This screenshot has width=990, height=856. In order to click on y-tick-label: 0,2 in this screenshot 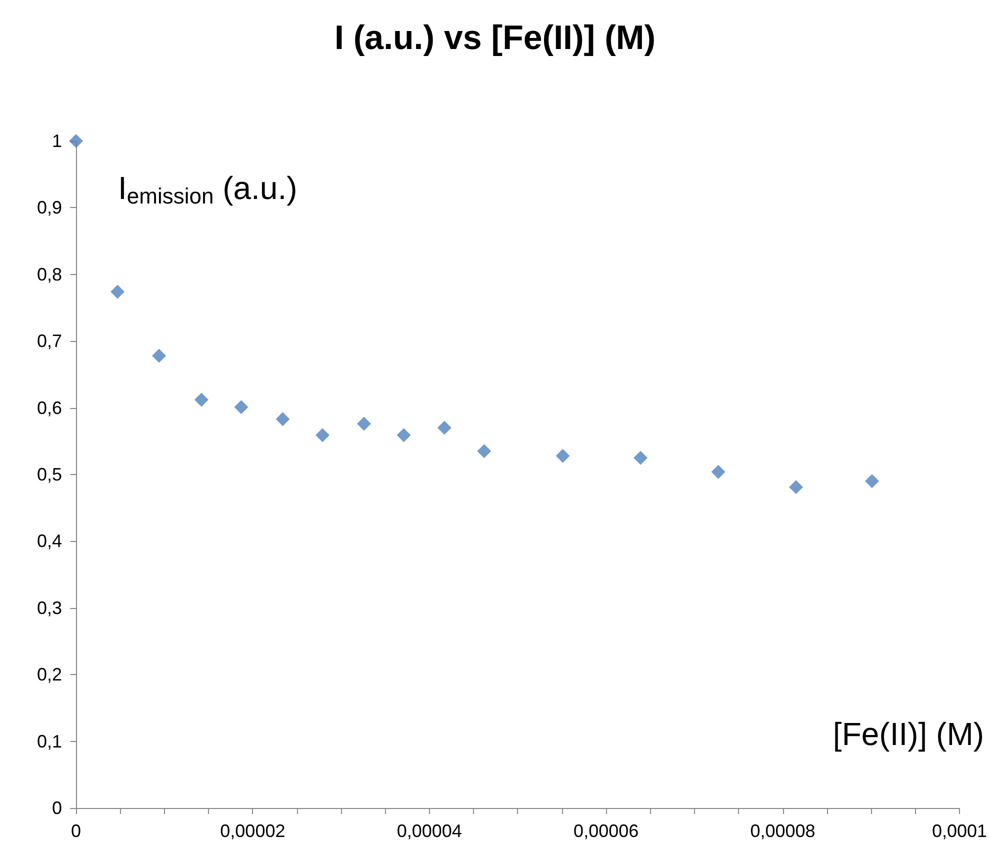, I will do `click(49, 674)`.